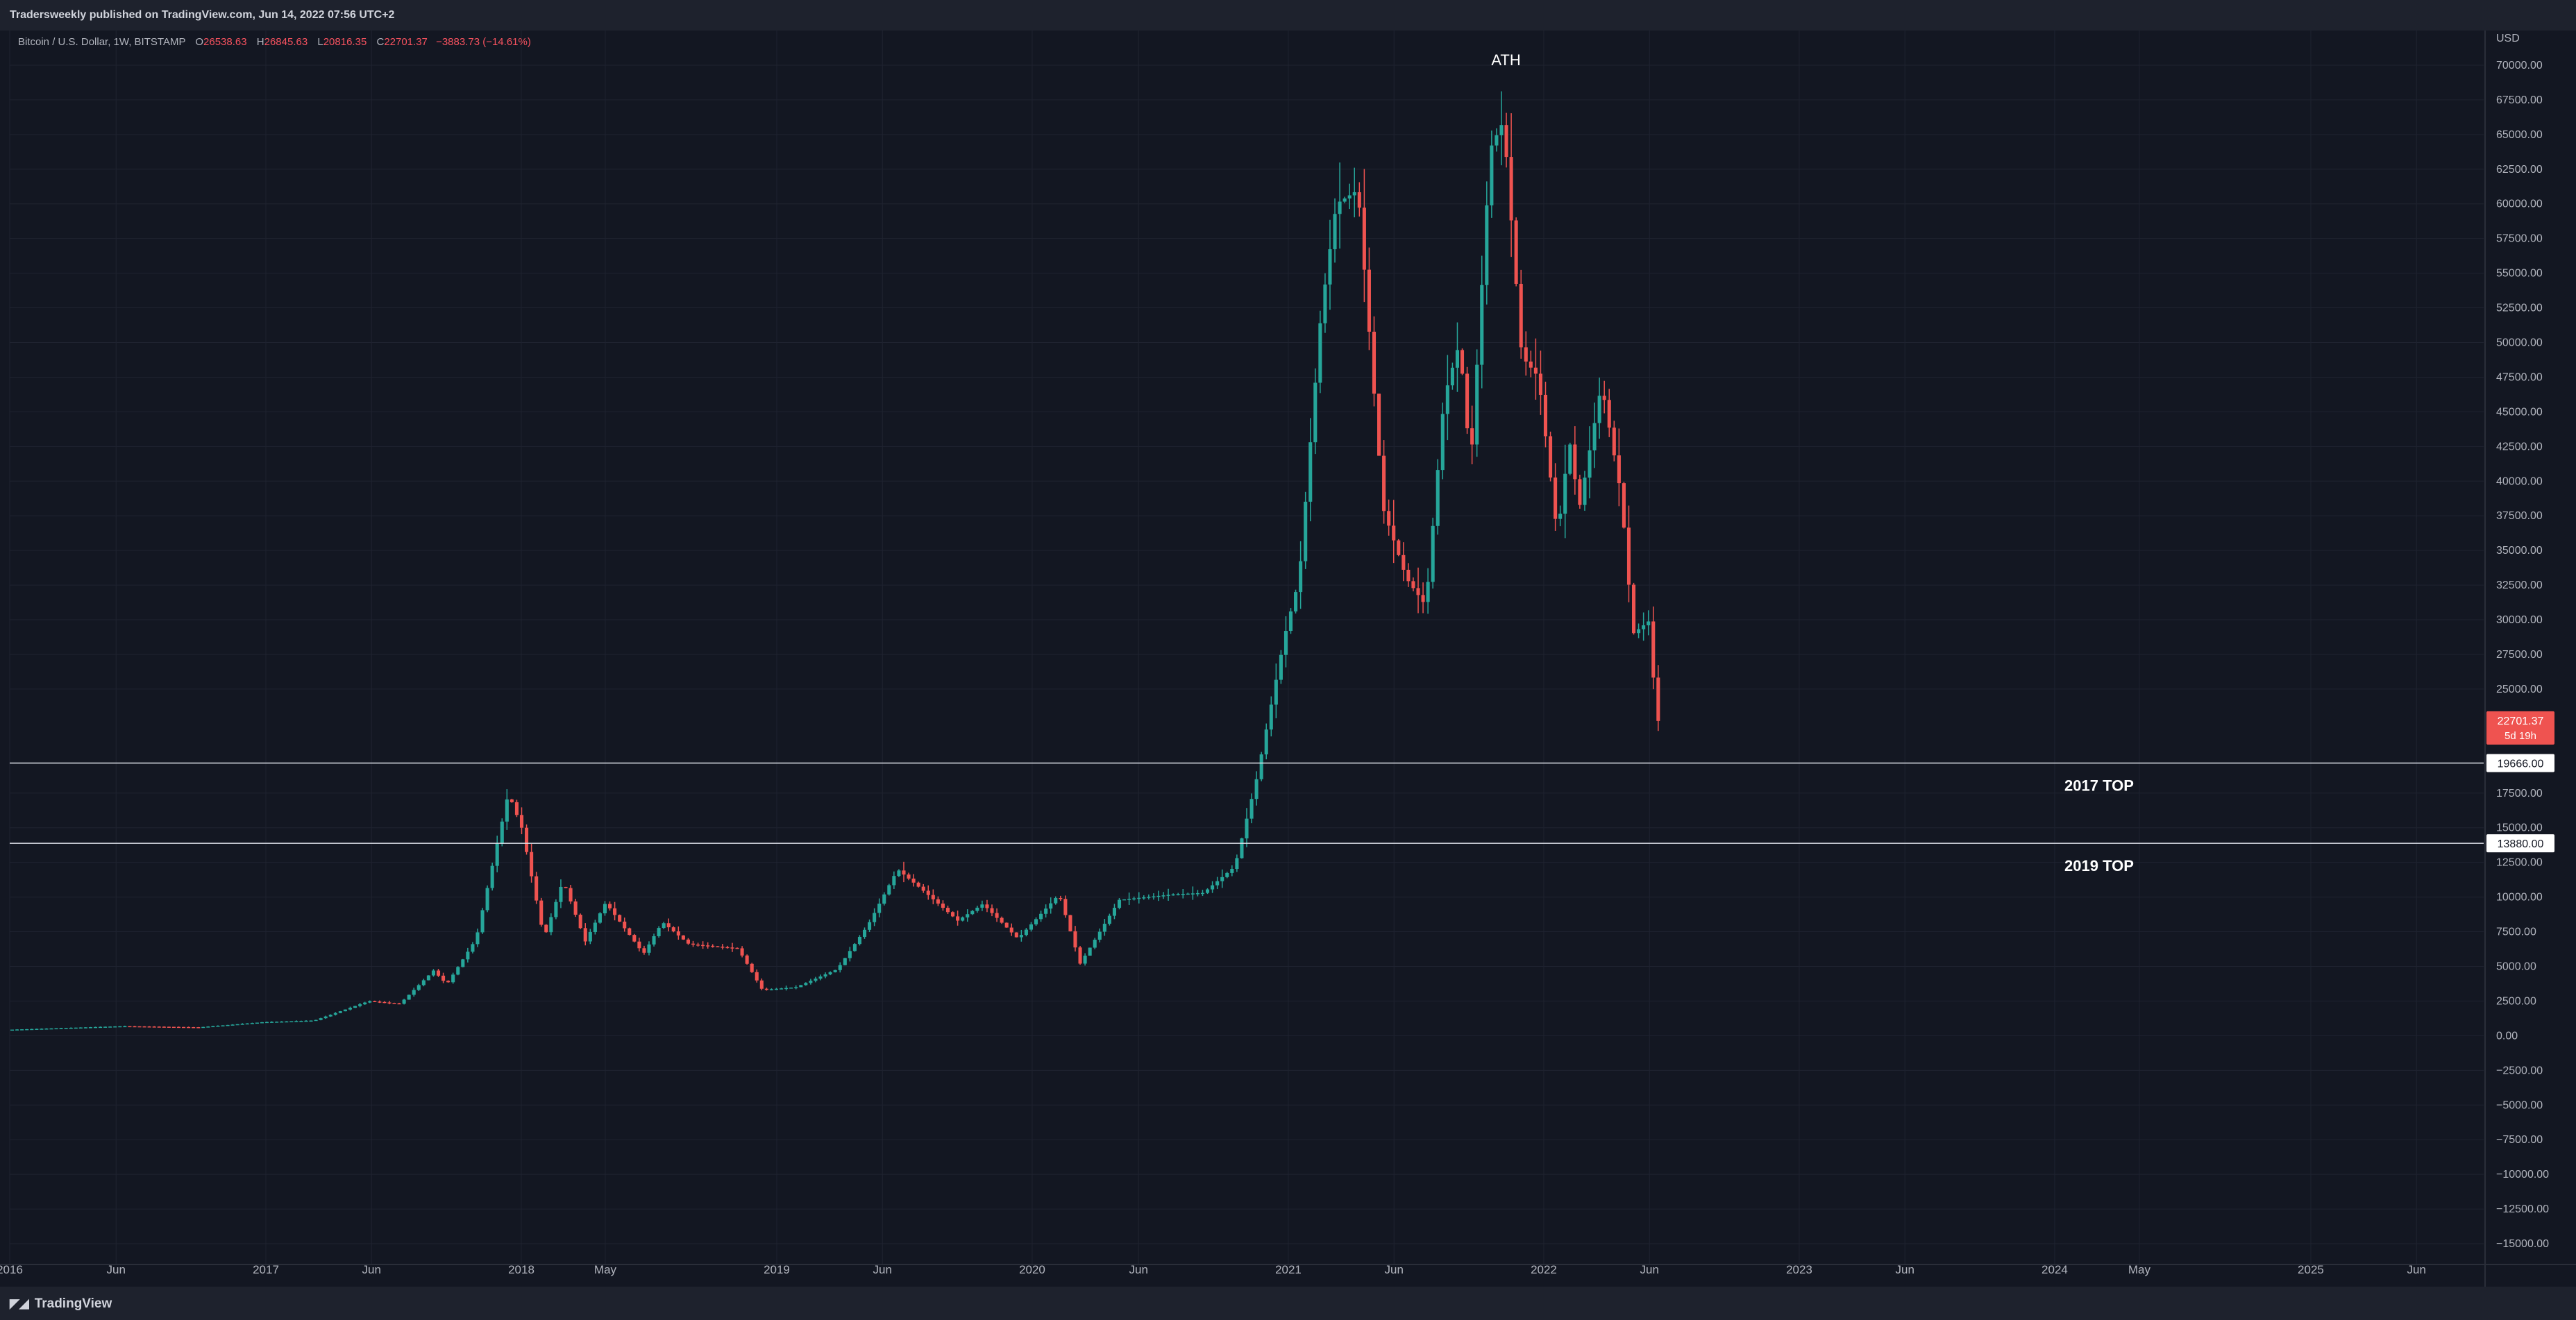 This screenshot has width=2576, height=1320. I want to click on y-tick-label: 37500.00, so click(2519, 516).